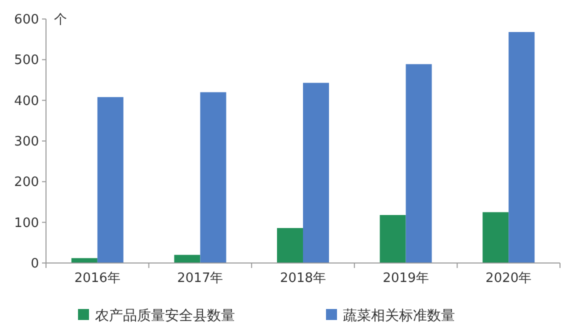 The height and width of the screenshot is (330, 568). What do you see at coordinates (399, 316) in the screenshot?
I see `legend-label: 蔬菜相关标准数量` at bounding box center [399, 316].